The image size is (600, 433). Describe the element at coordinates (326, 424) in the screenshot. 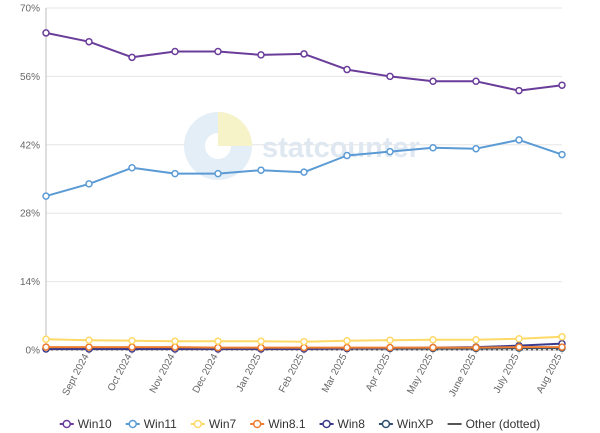

I see `legend-marker-win8` at that location.